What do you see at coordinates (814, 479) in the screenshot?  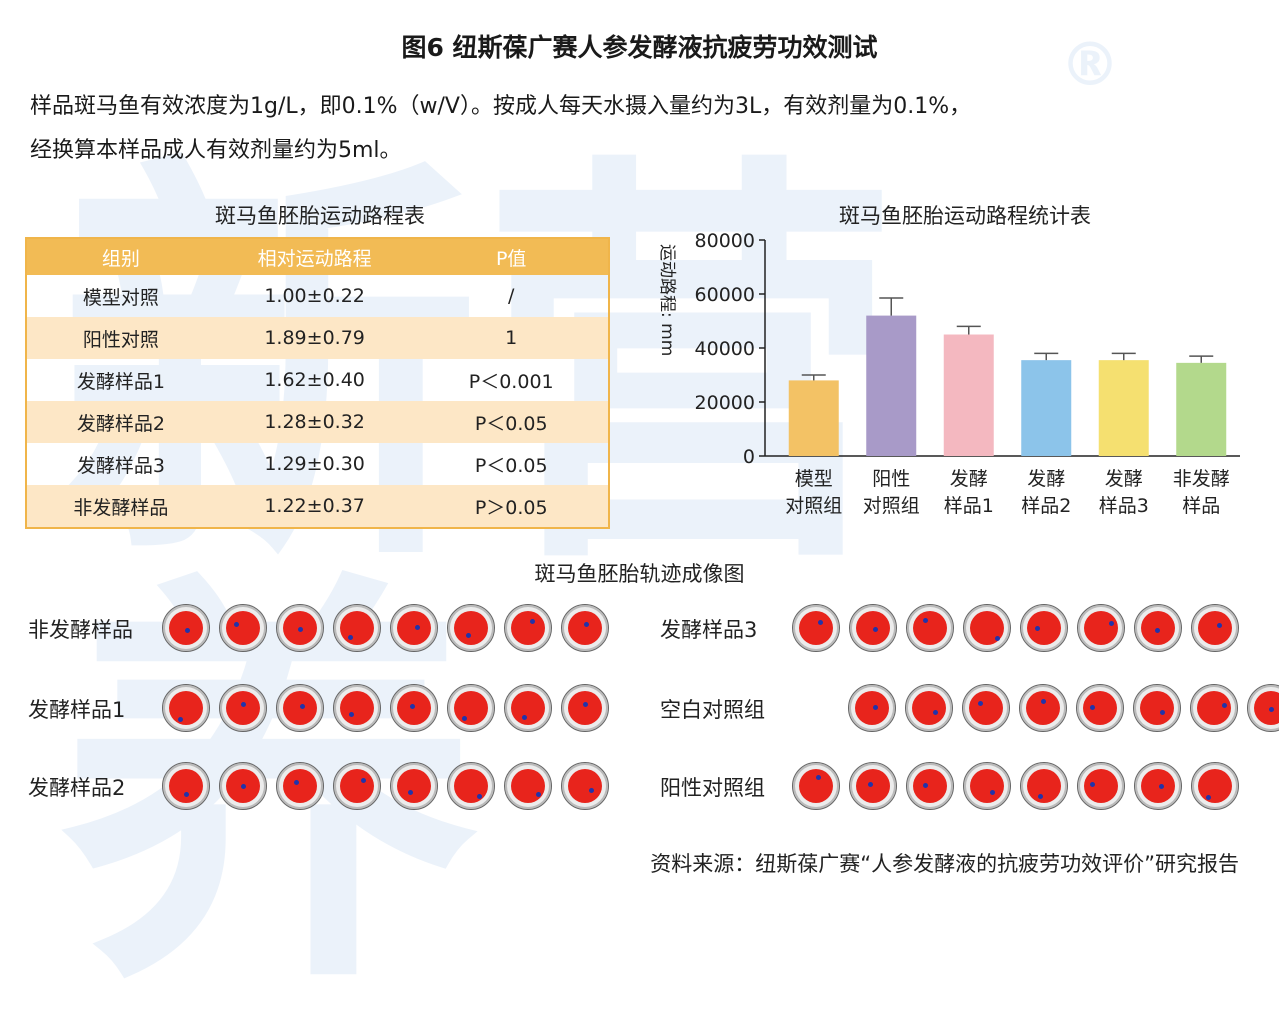 I see `x-tick-label: 模型` at bounding box center [814, 479].